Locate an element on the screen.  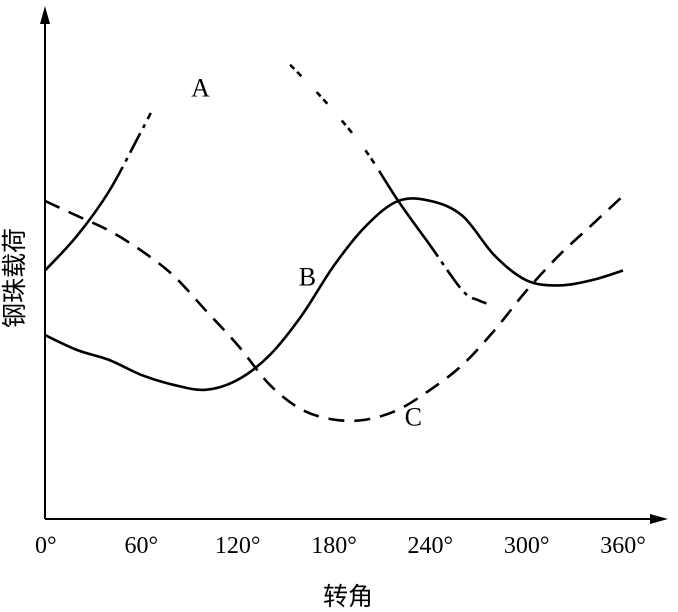
x-tick-label: 300° is located at coordinates (527, 546).